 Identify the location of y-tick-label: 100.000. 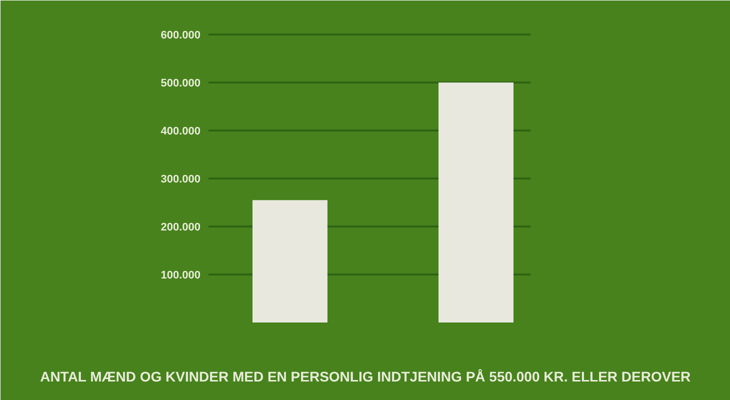
(180, 276).